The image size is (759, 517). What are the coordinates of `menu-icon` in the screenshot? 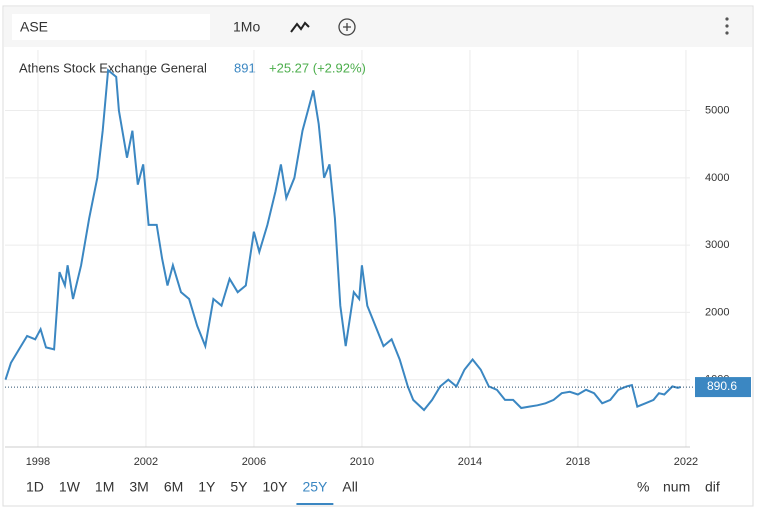 It's located at (727, 26).